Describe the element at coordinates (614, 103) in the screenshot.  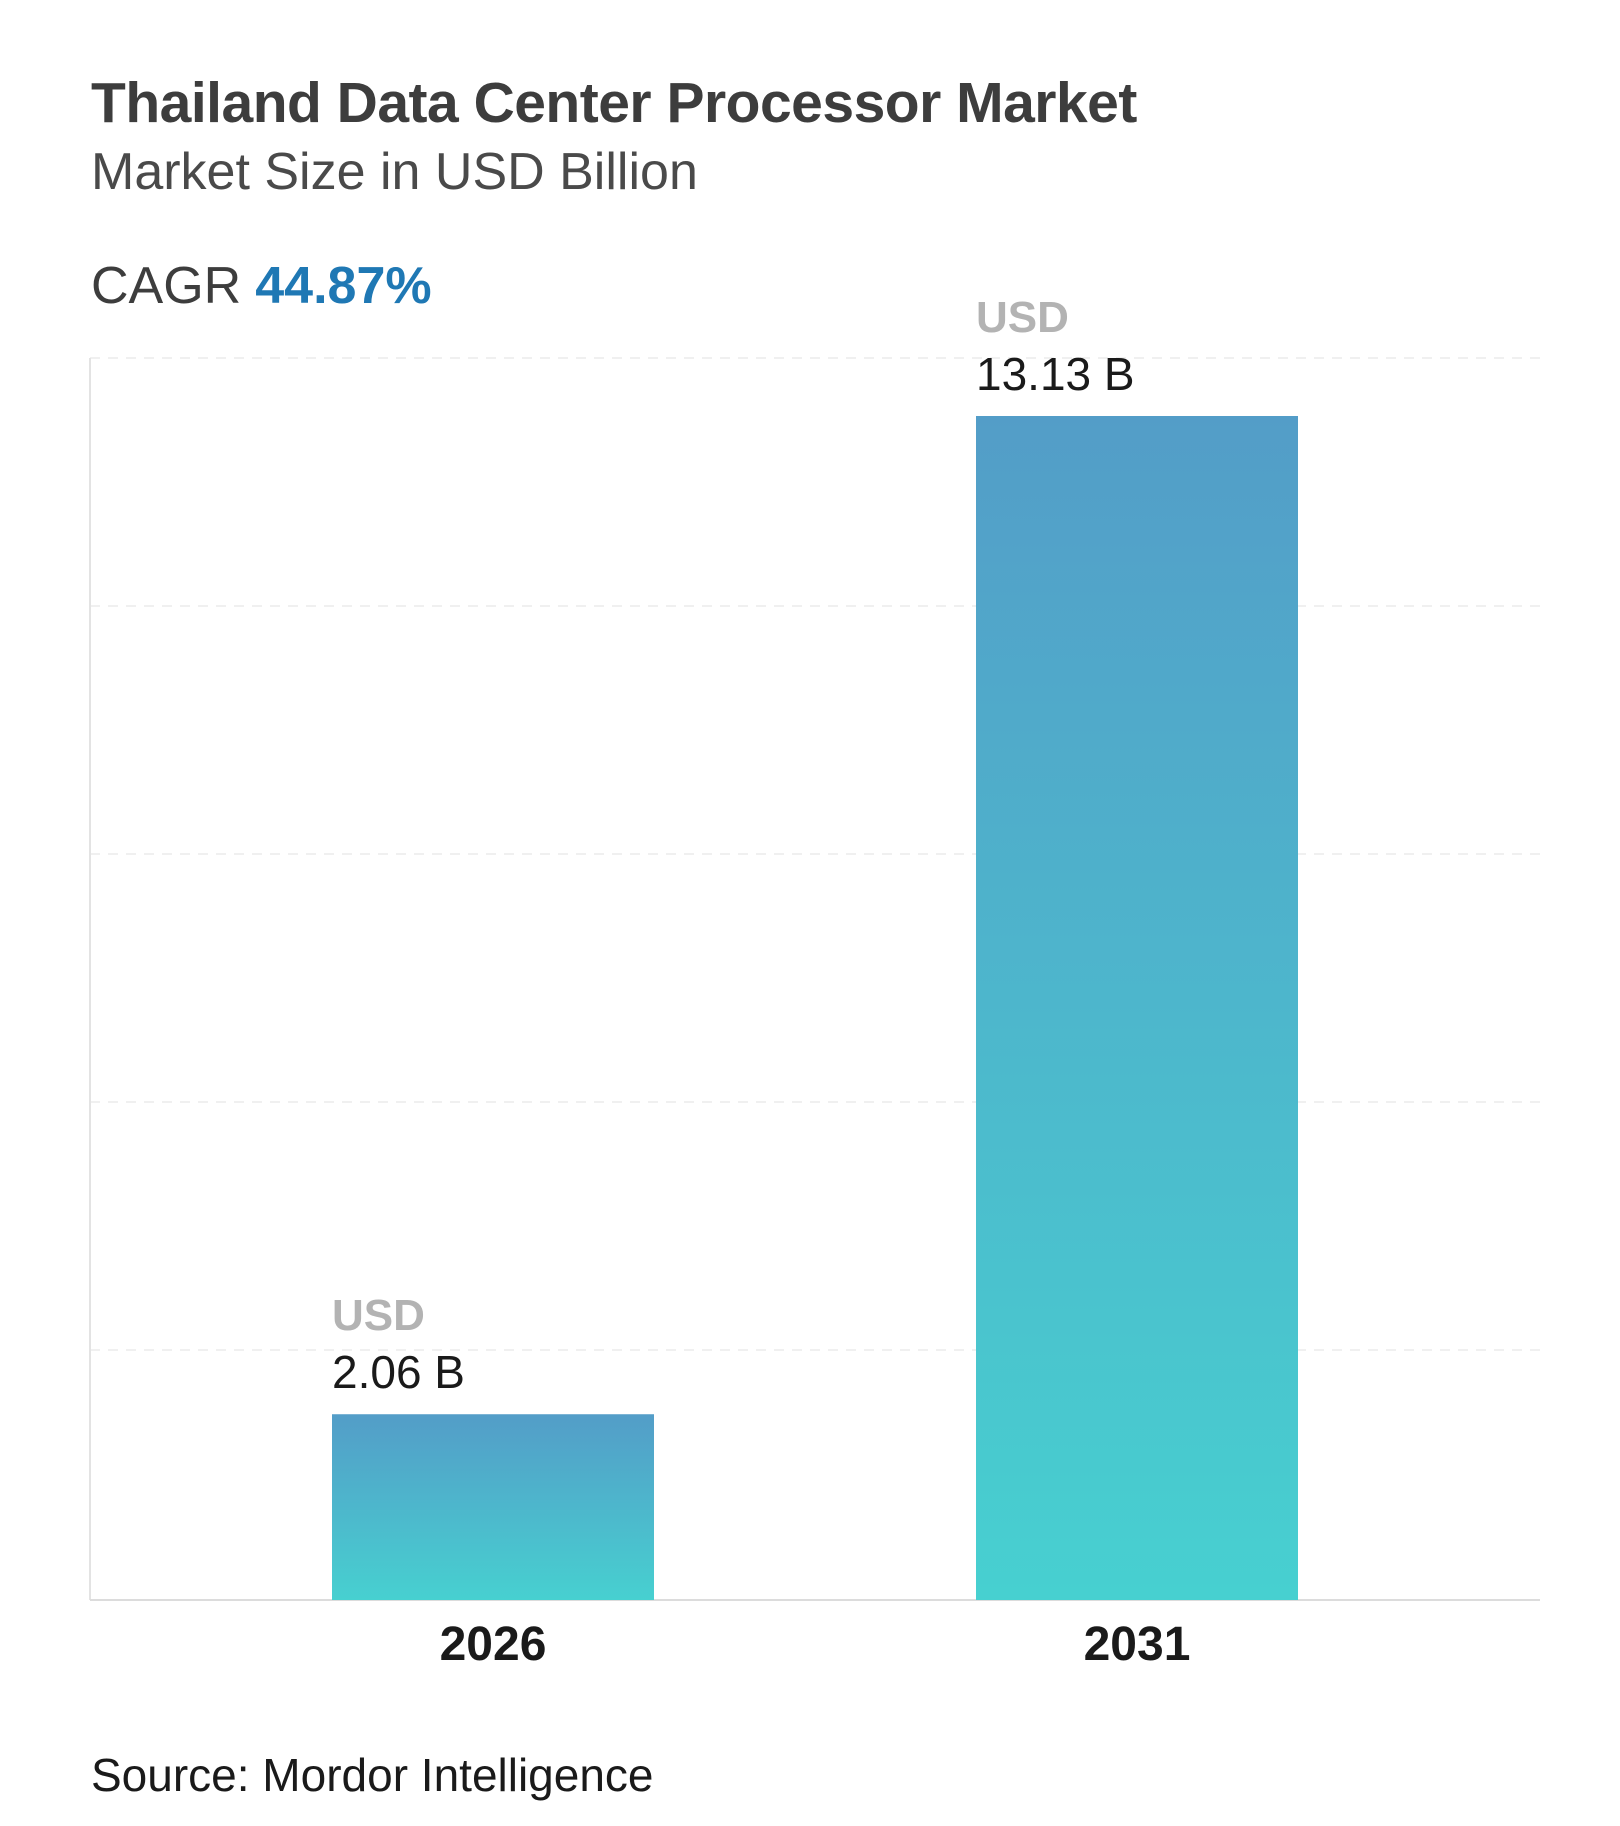
I see `chart-title: Thailand Data Center Processor Market` at that location.